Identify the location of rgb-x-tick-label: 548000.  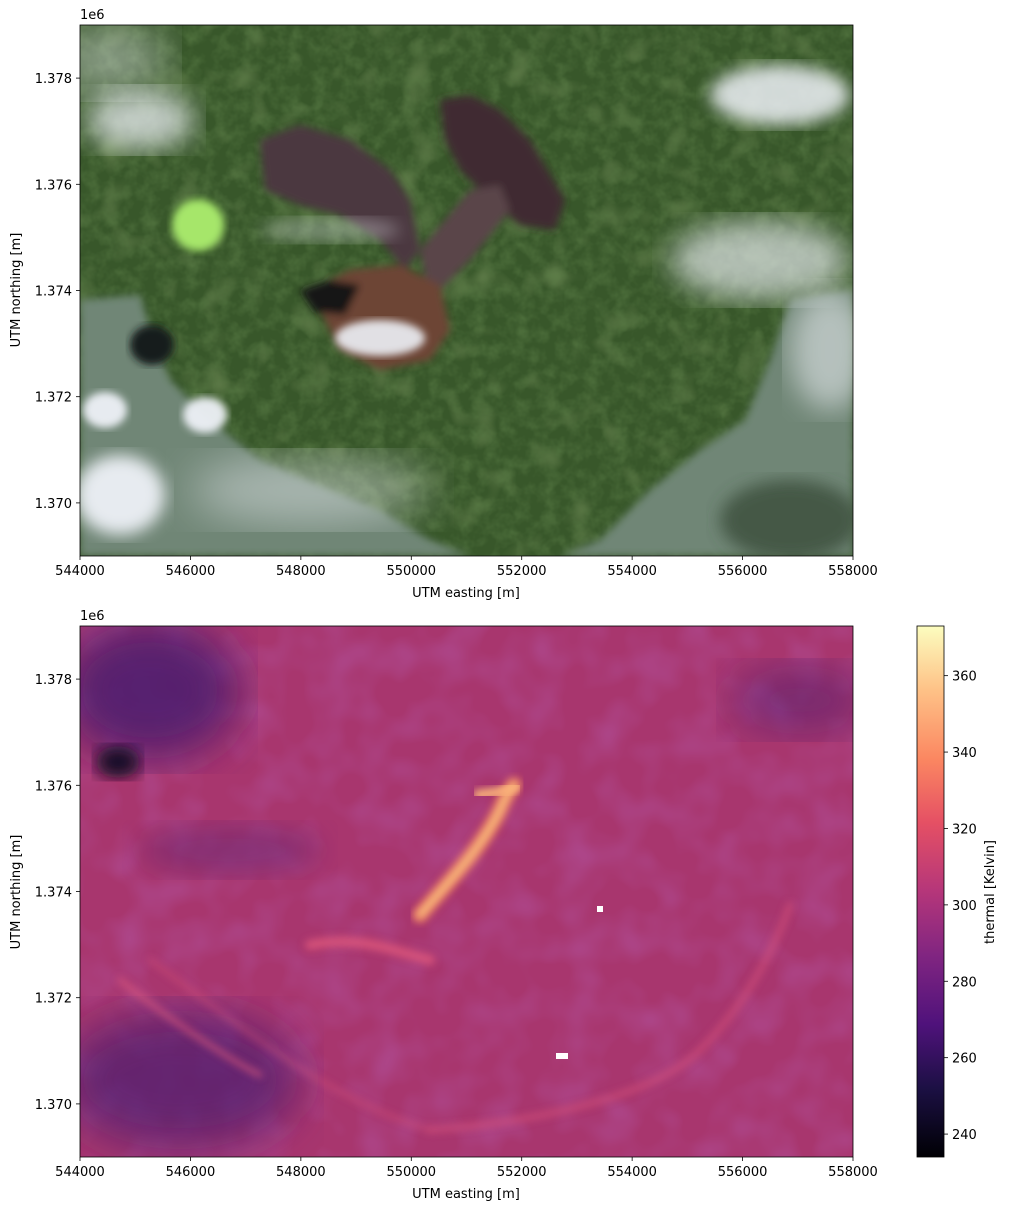
(301, 571).